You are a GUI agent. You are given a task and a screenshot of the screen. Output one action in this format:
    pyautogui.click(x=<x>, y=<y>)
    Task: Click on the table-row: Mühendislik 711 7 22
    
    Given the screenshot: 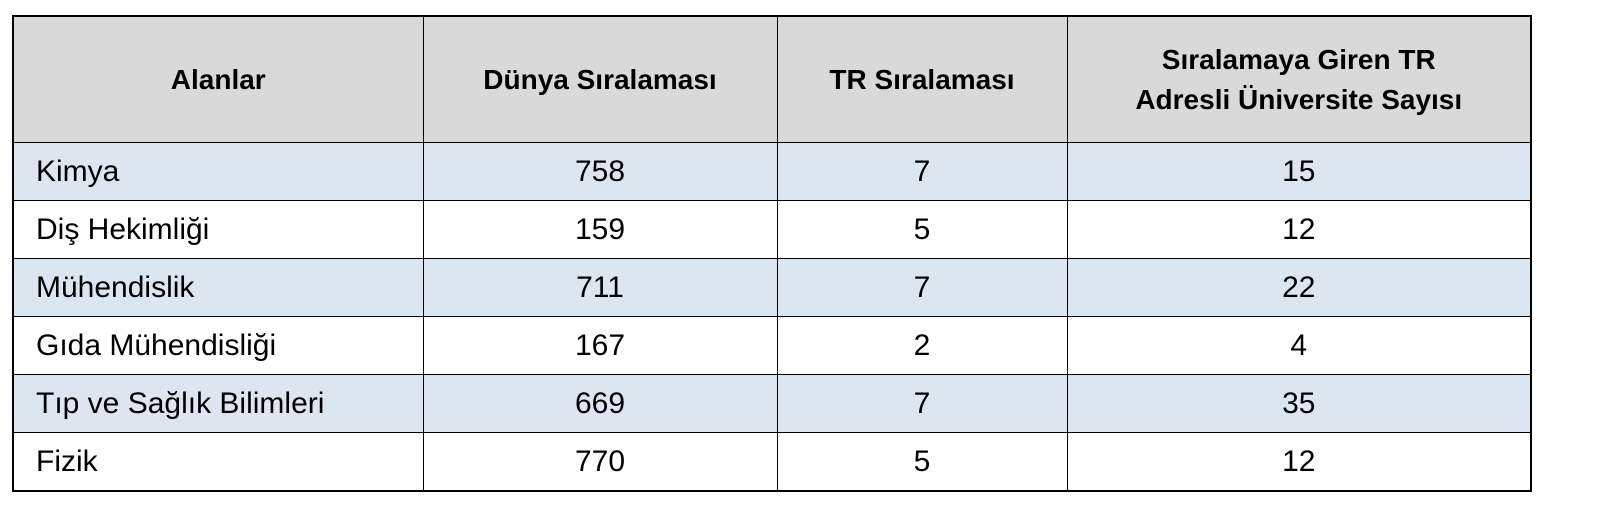 What is the action you would take?
    pyautogui.click(x=772, y=287)
    